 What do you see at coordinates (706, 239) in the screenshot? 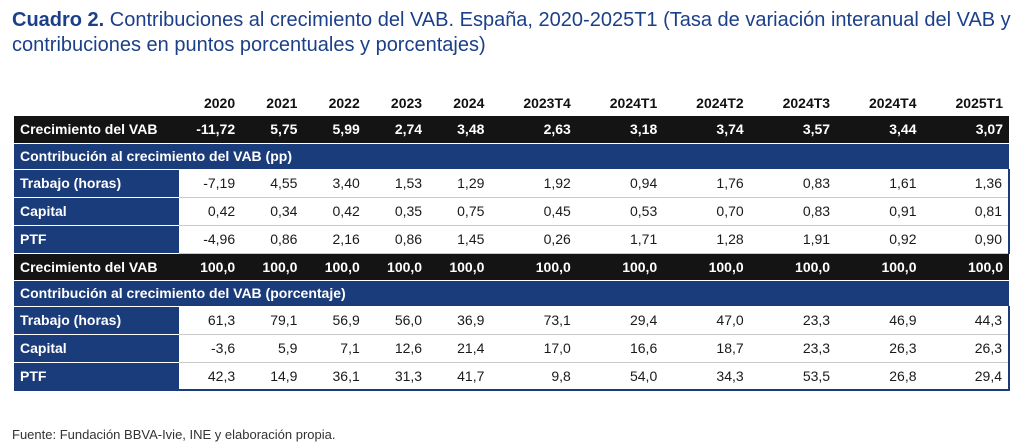
I see `table-cell: 1,28` at bounding box center [706, 239].